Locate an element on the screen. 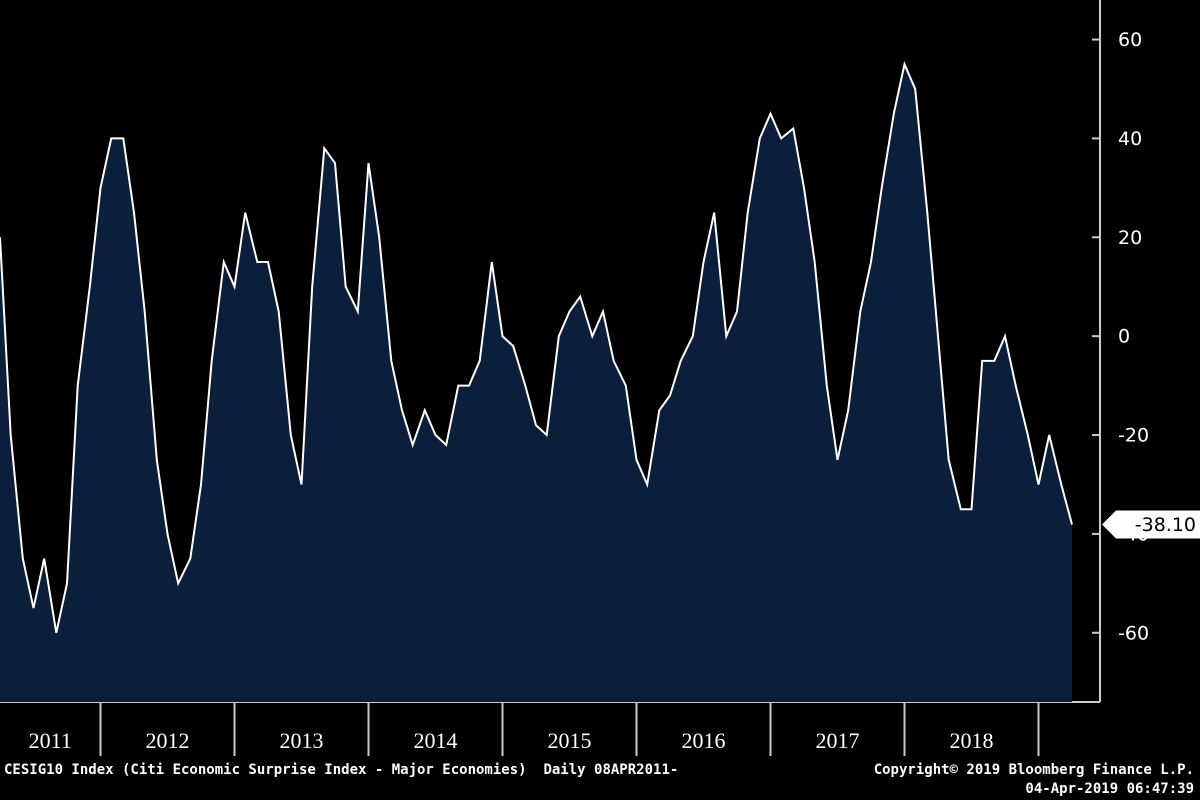 The height and width of the screenshot is (800, 1200). x-tick-label: 2013 is located at coordinates (302, 740).